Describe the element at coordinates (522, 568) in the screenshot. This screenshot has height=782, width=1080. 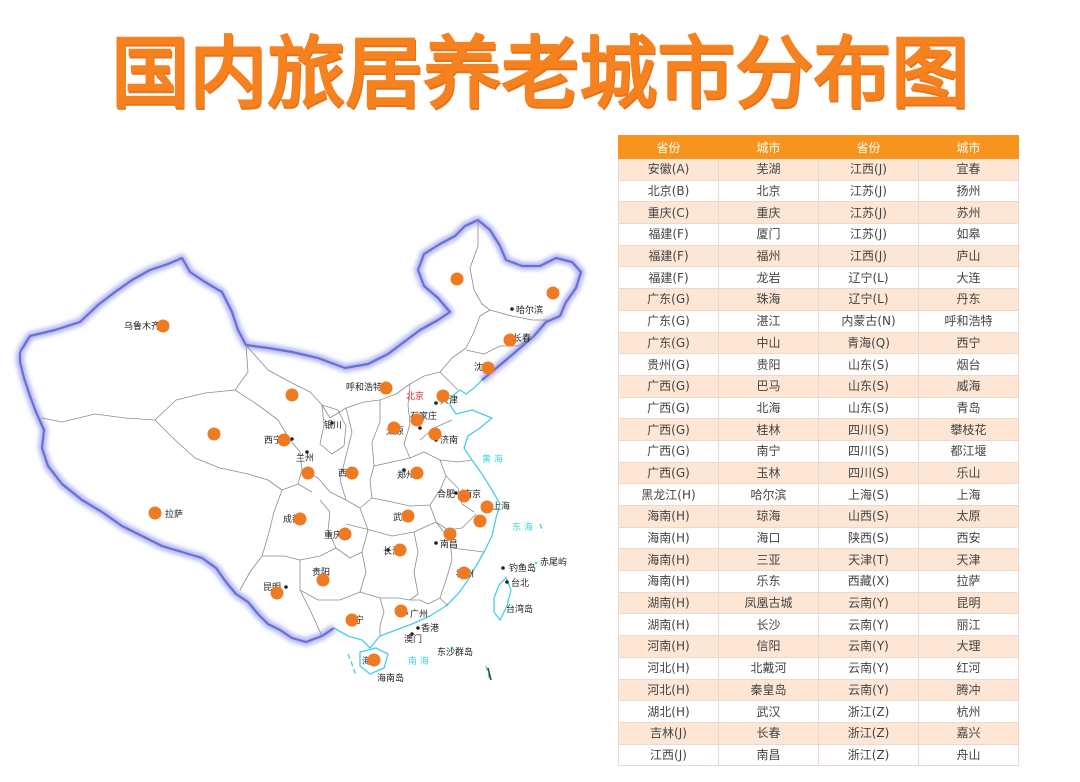
I see `city-label-diaoyu: 钓鱼岛` at that location.